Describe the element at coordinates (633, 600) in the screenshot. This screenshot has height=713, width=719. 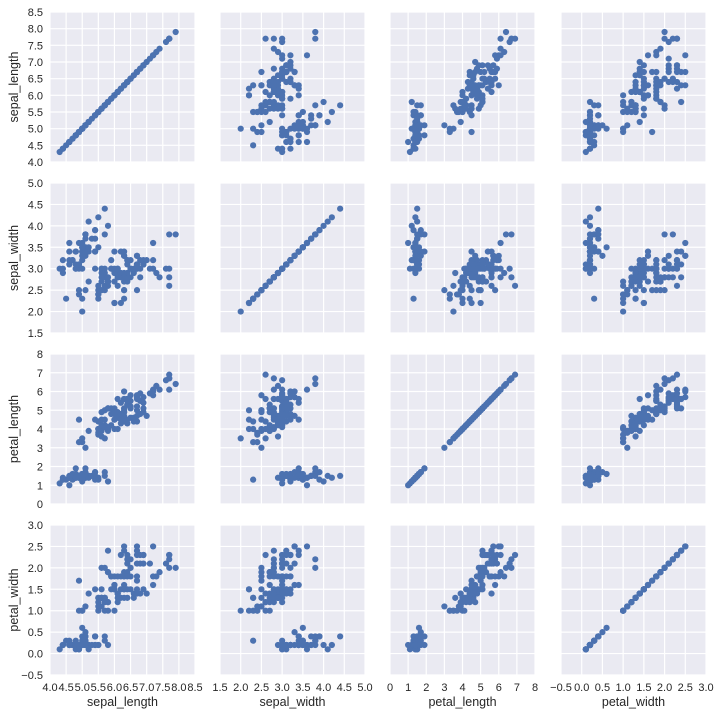
I see `panel-petal_width-vs-petal_width` at that location.